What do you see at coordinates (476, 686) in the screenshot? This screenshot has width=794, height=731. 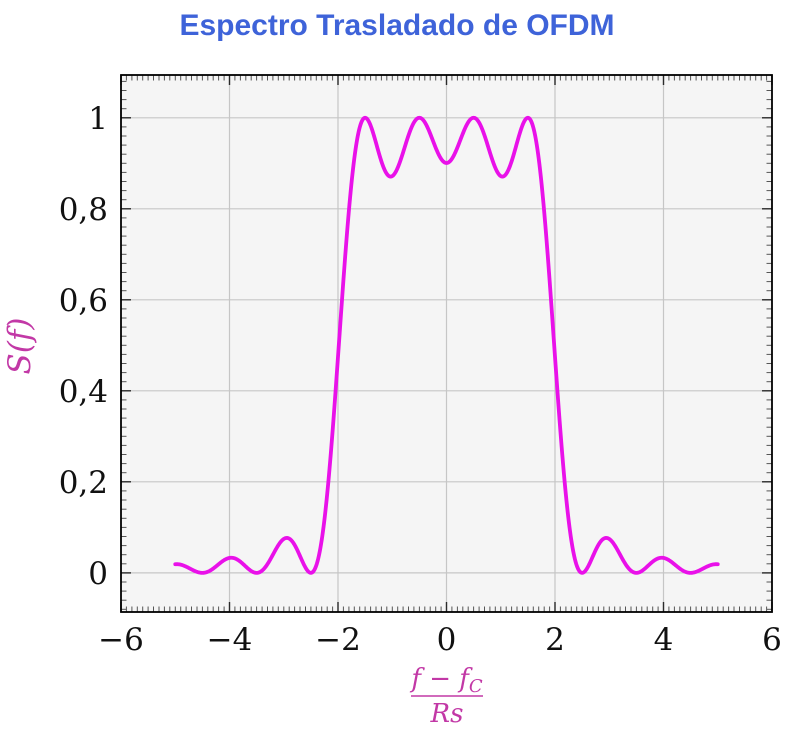 I see `x-label-numerator-subscript: C` at bounding box center [476, 686].